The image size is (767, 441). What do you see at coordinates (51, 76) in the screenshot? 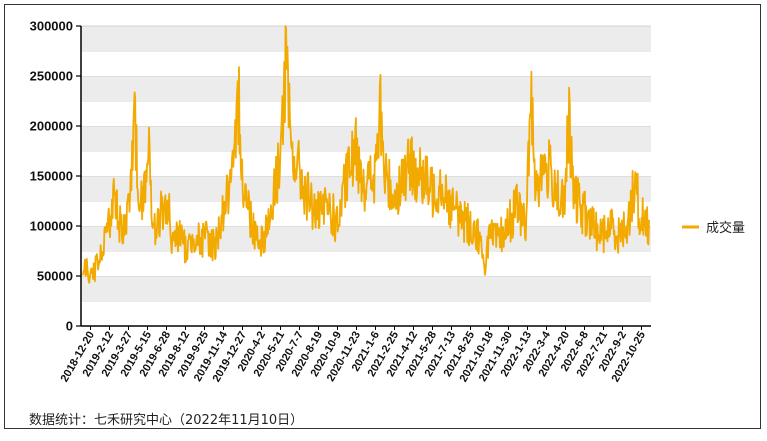
I see `y-tick-label: 250000` at bounding box center [51, 76].